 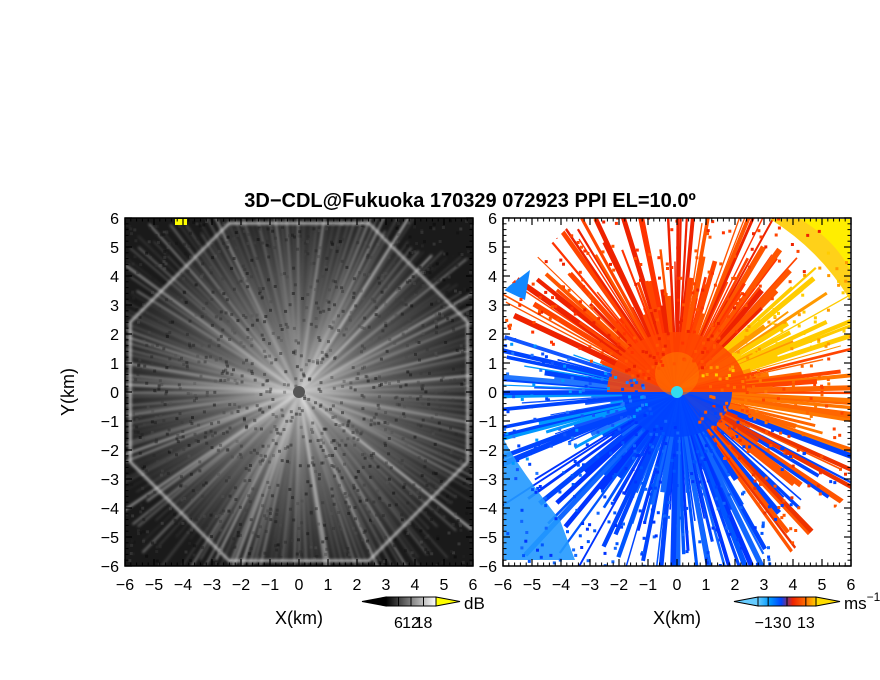 I want to click on y-tick-label: 0, so click(x=492, y=393).